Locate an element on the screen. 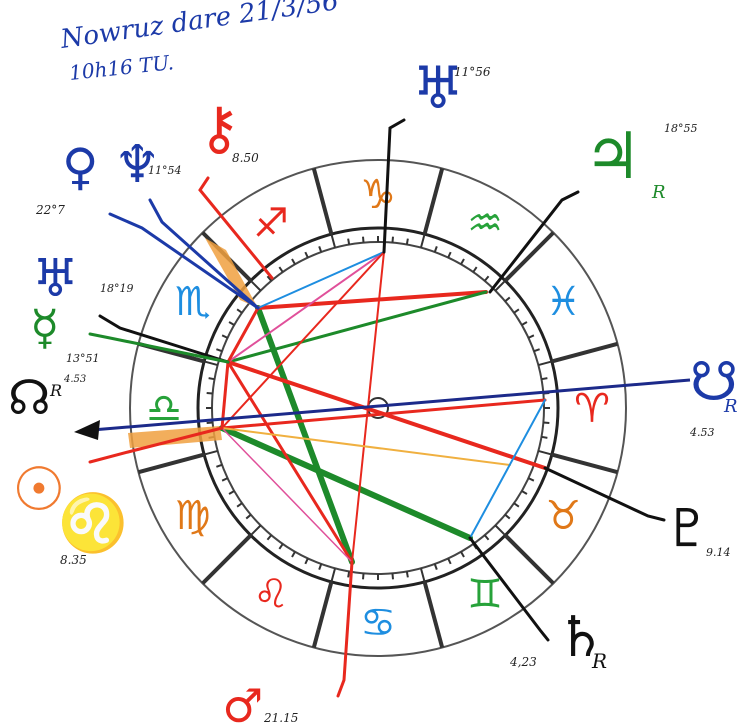  taurus-icon: ♉ is located at coordinates (563, 516).